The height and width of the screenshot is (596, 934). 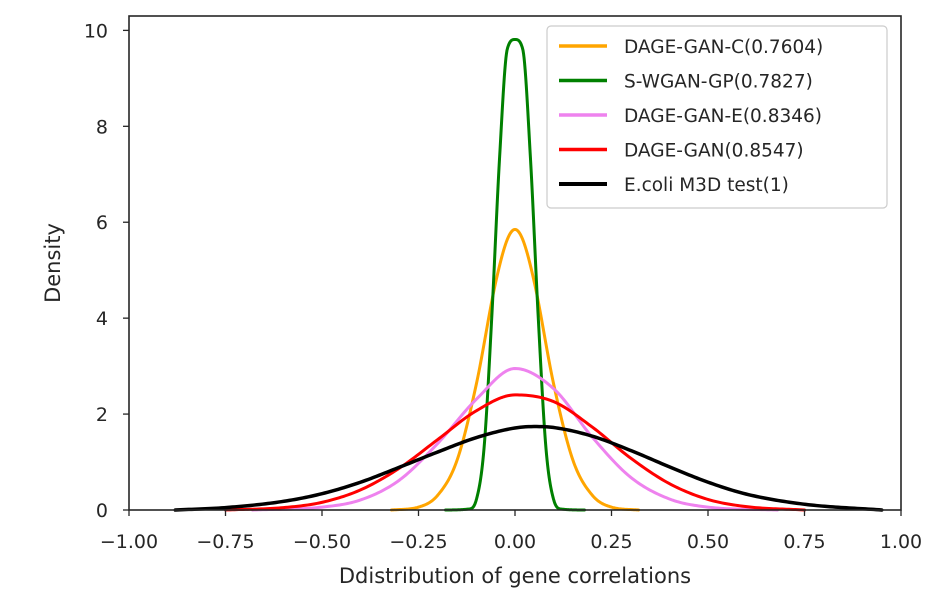 What do you see at coordinates (102, 511) in the screenshot?
I see `y-tick-label: 0` at bounding box center [102, 511].